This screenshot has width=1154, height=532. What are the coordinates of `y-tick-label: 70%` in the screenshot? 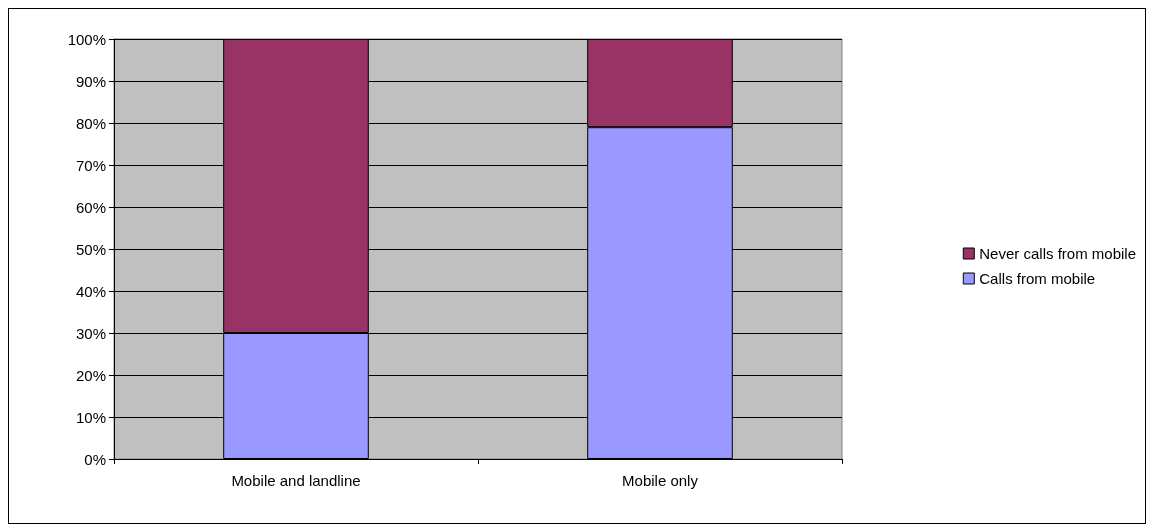 It's located at (90, 165).